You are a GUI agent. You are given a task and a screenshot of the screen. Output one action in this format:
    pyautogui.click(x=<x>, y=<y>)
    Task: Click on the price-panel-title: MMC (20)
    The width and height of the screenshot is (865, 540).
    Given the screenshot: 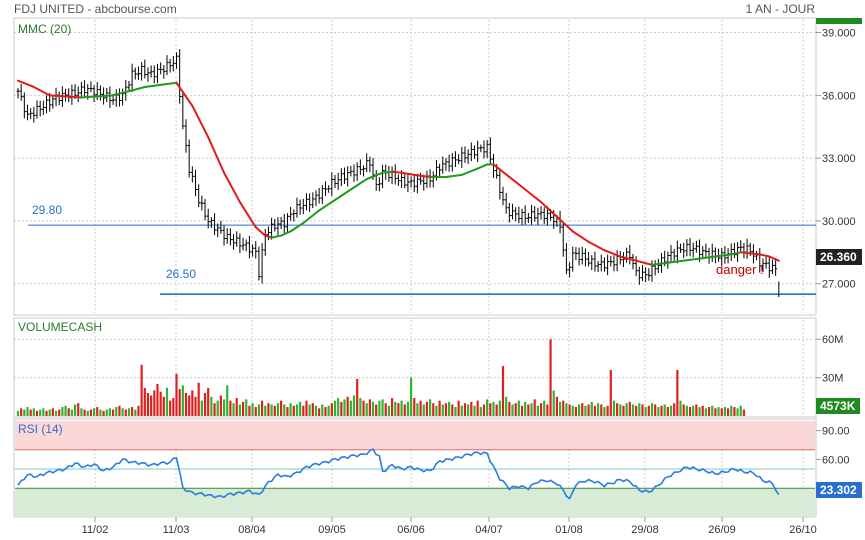 What is the action you would take?
    pyautogui.click(x=44, y=29)
    